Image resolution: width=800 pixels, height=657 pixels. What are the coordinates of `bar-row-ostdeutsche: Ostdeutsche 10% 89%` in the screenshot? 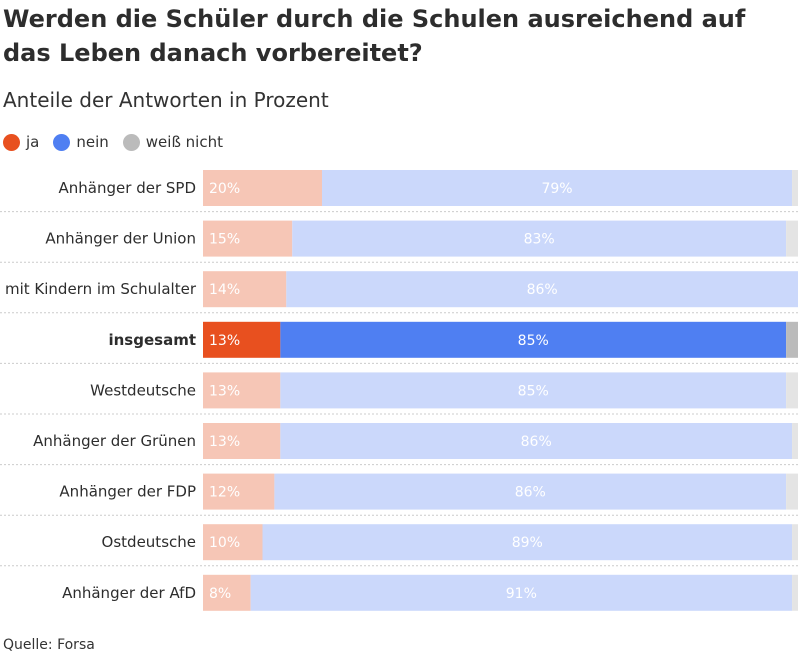 It's located at (400, 537).